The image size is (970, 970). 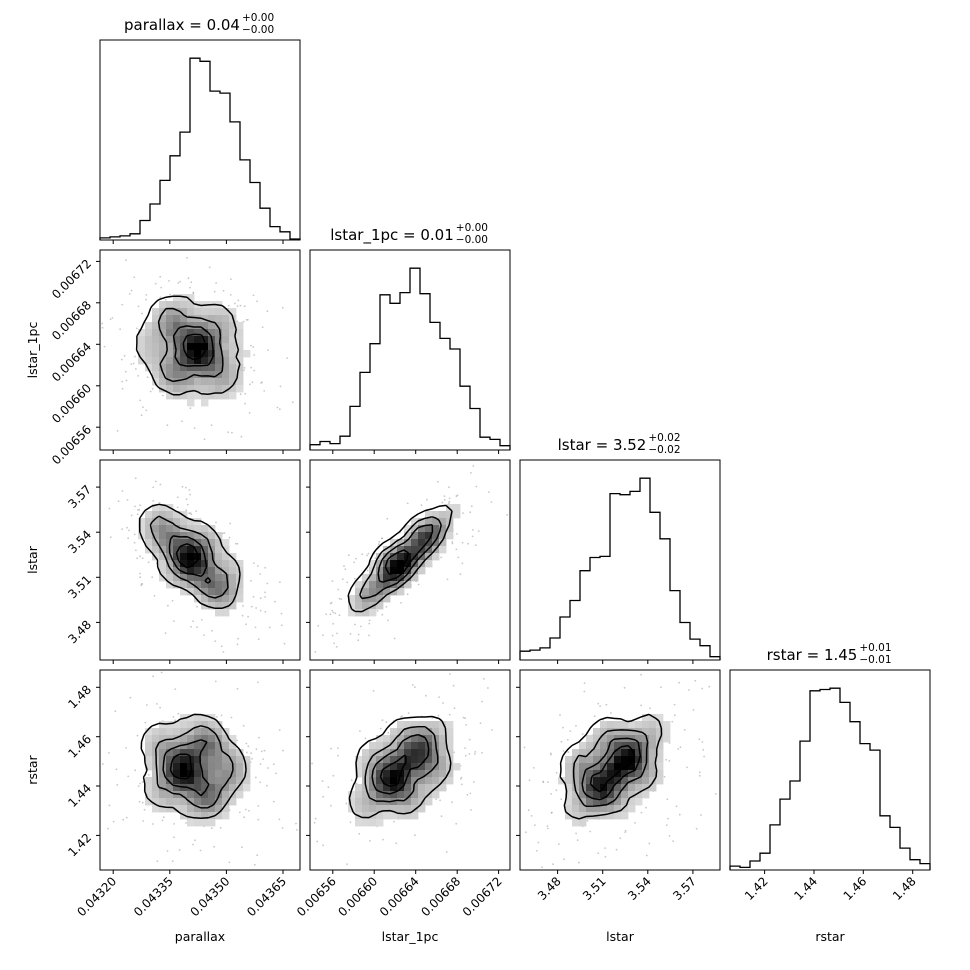 I want to click on y-tick-label: 0.00672, so click(x=71, y=279).